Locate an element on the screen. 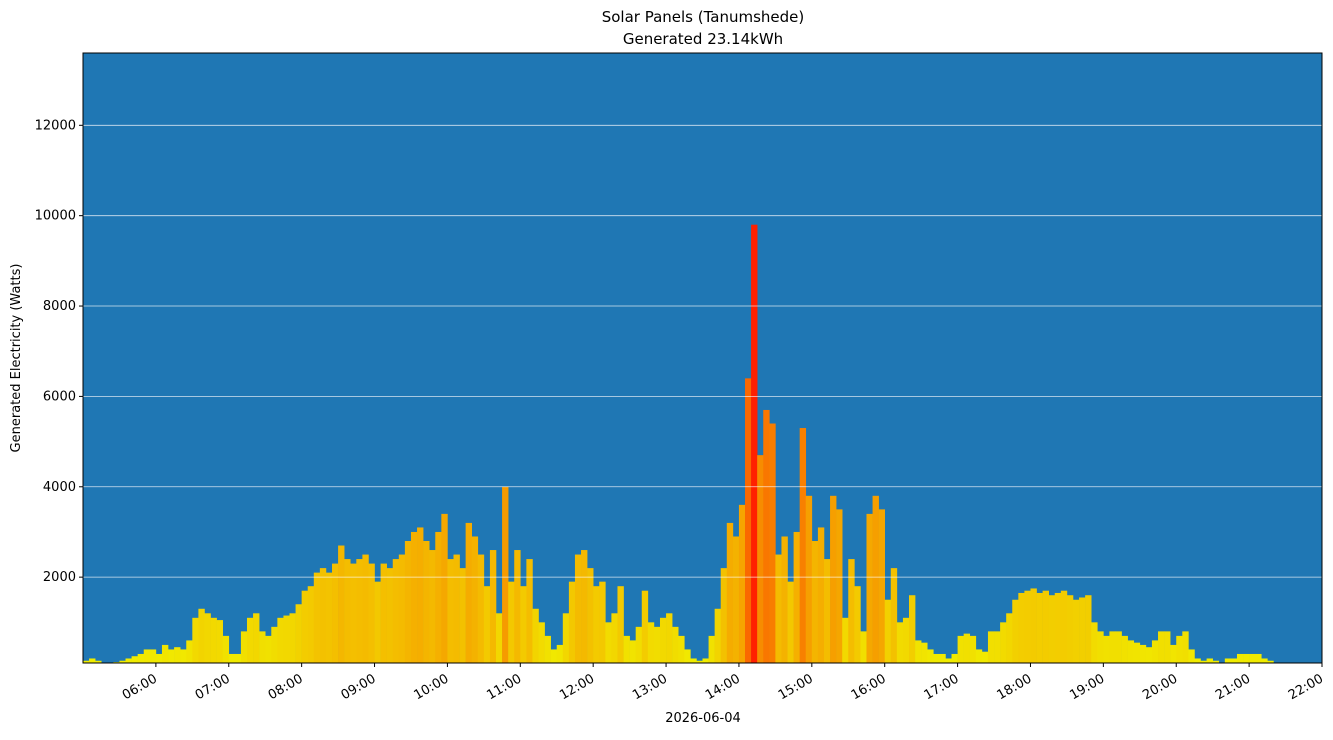  y-tick-label: 10000 is located at coordinates (55, 216).